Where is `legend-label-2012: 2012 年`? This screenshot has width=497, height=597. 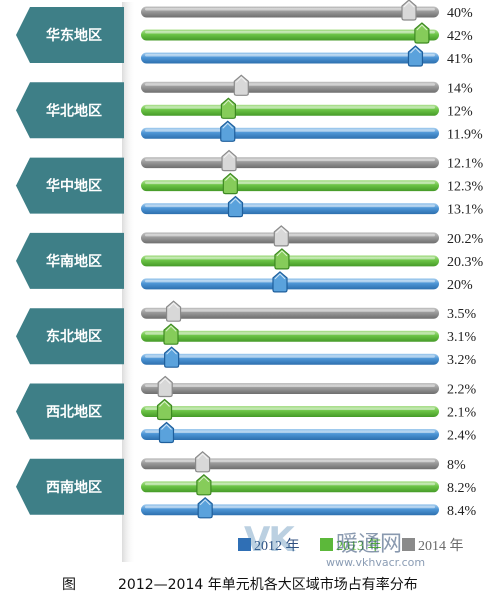 legend-label-2012: 2012 年 is located at coordinates (277, 546).